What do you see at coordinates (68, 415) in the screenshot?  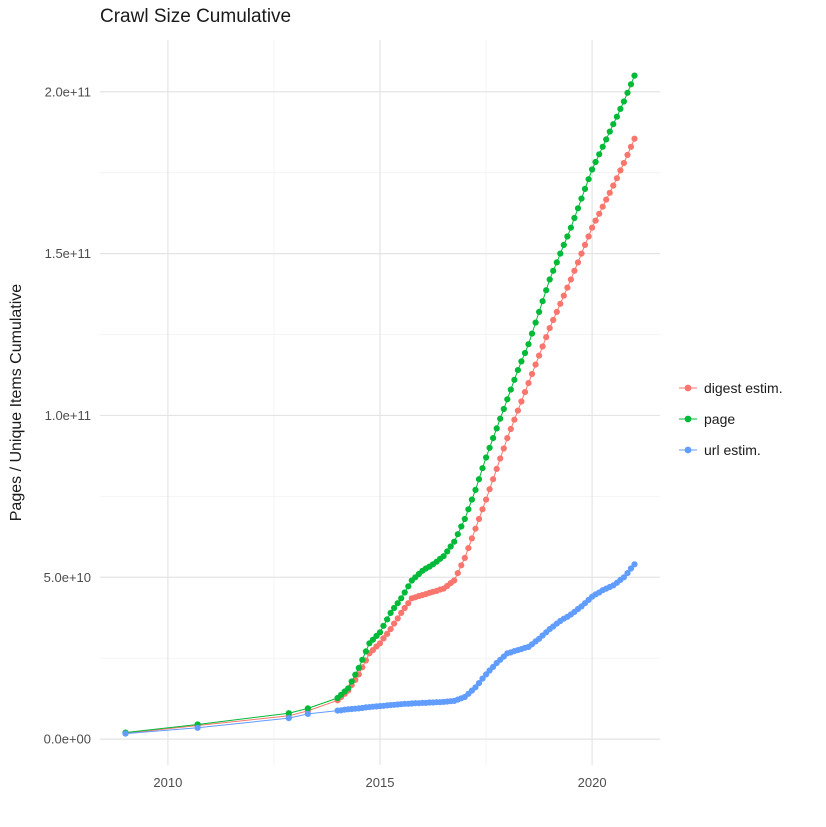 I see `y-tick-label: 1.0e+11` at bounding box center [68, 415].